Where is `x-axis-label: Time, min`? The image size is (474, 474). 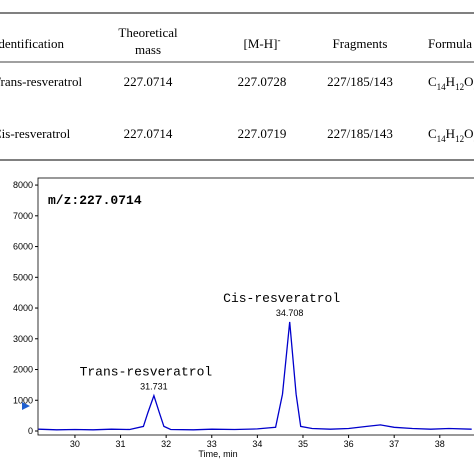 x-axis-label: Time, min is located at coordinates (217, 454).